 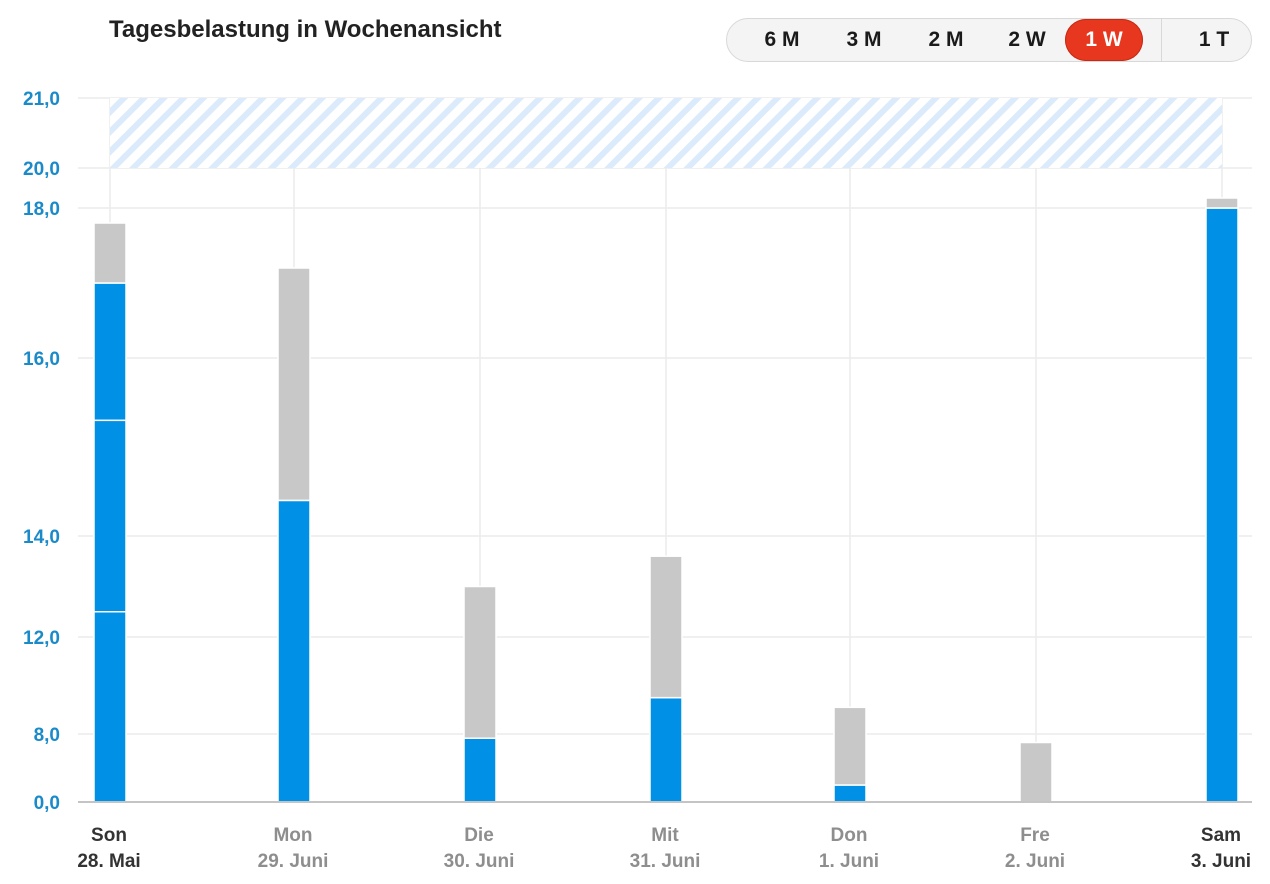 I want to click on tab-1w: 1 W, so click(x=1104, y=40).